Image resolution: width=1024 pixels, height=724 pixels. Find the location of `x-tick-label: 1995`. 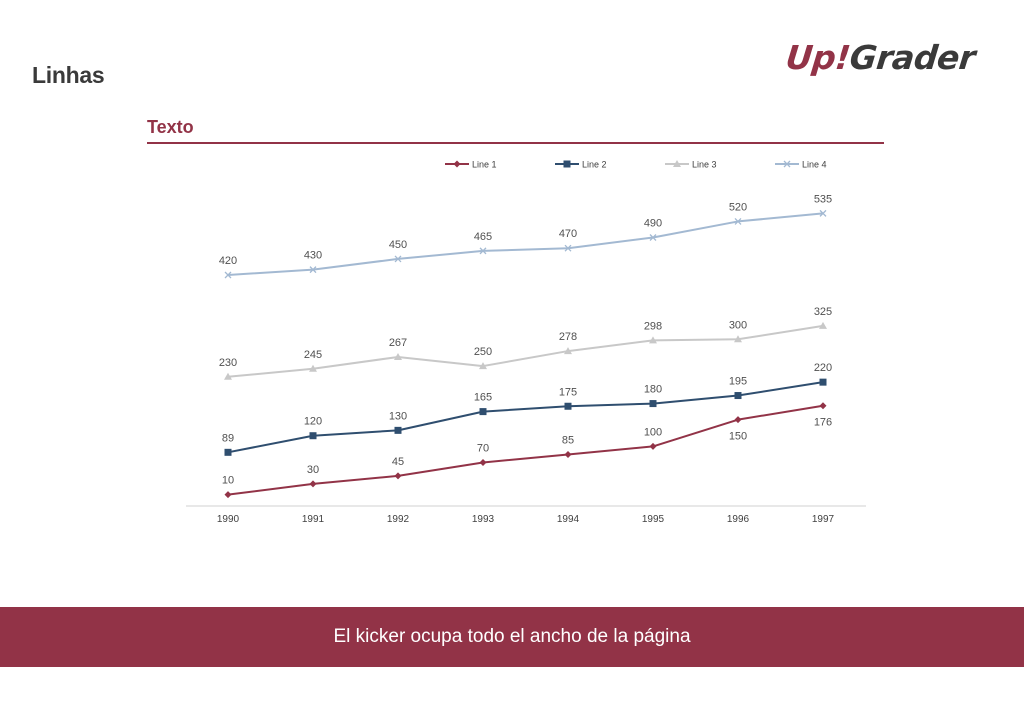

x-tick-label: 1995 is located at coordinates (653, 519).